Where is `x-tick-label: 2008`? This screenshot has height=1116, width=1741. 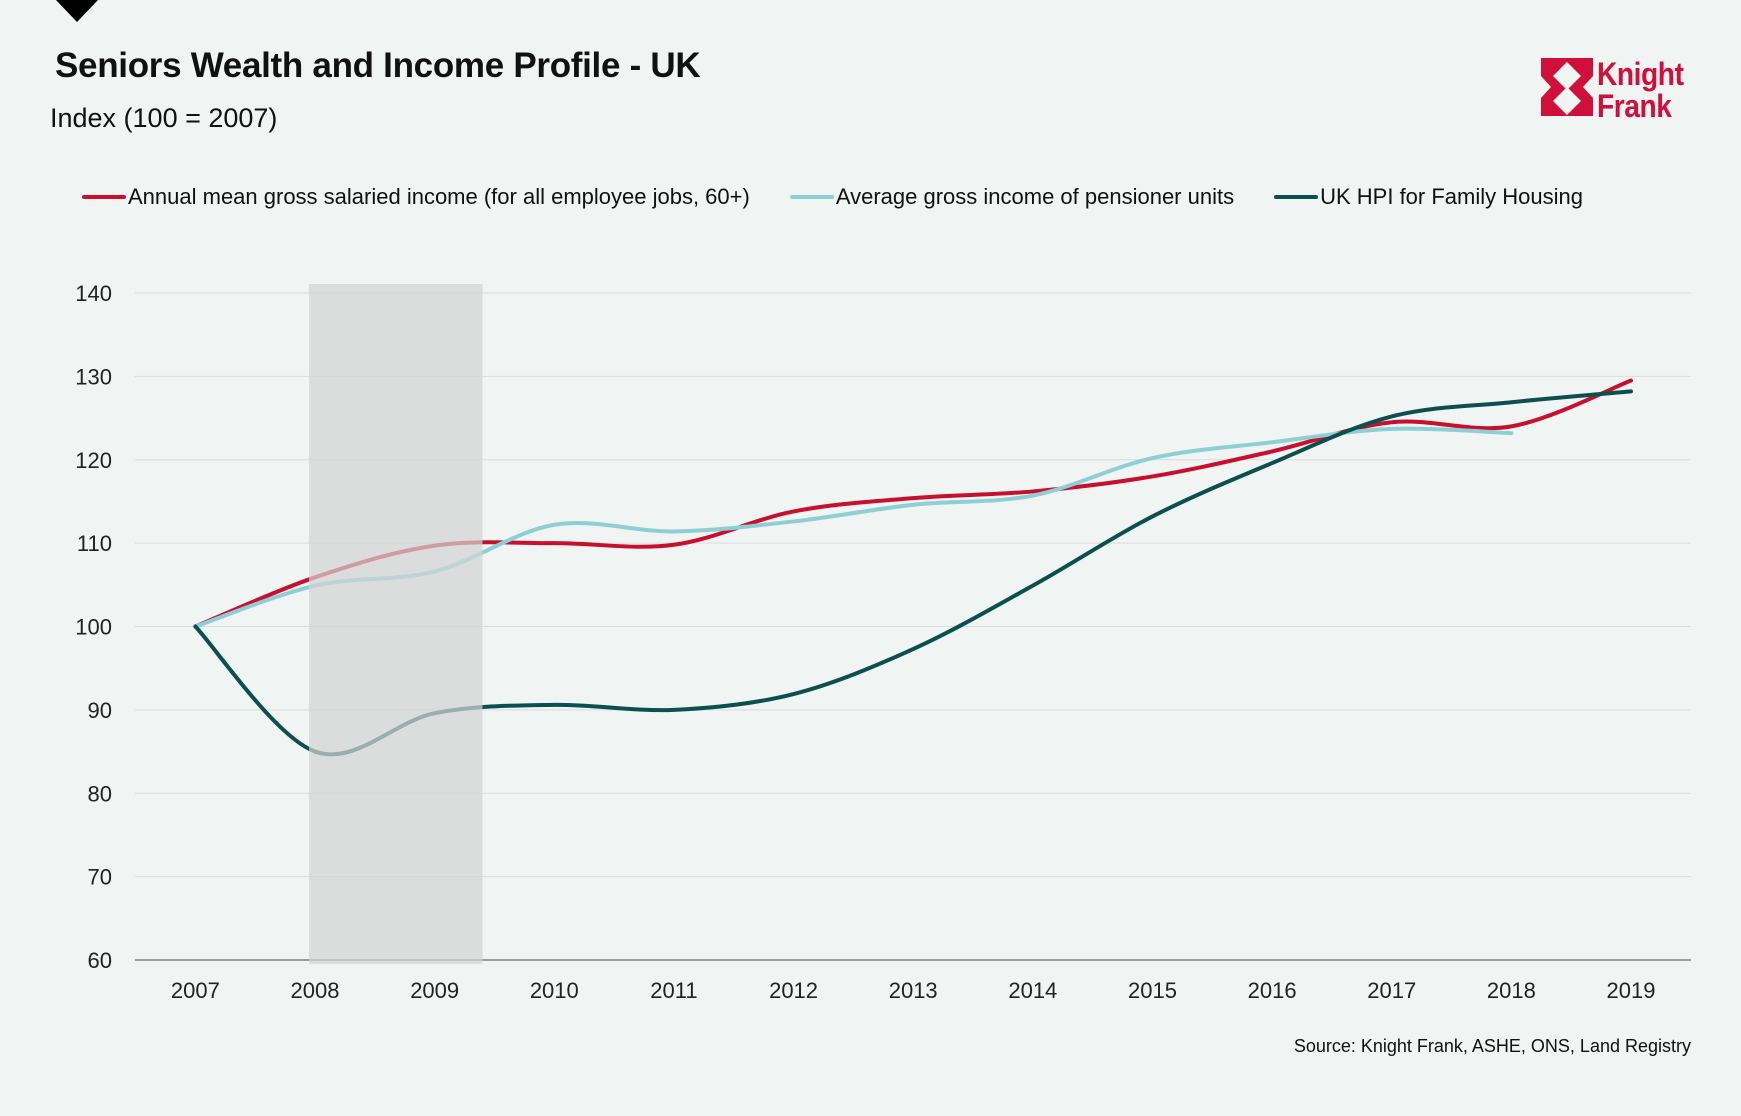
x-tick-label: 2008 is located at coordinates (315, 990).